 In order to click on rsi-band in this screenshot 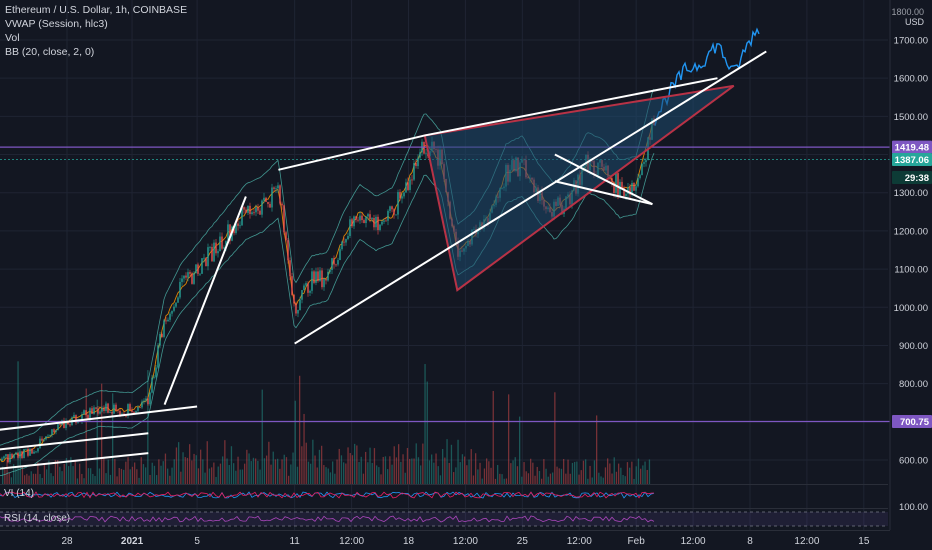, I will do `click(444, 519)`.